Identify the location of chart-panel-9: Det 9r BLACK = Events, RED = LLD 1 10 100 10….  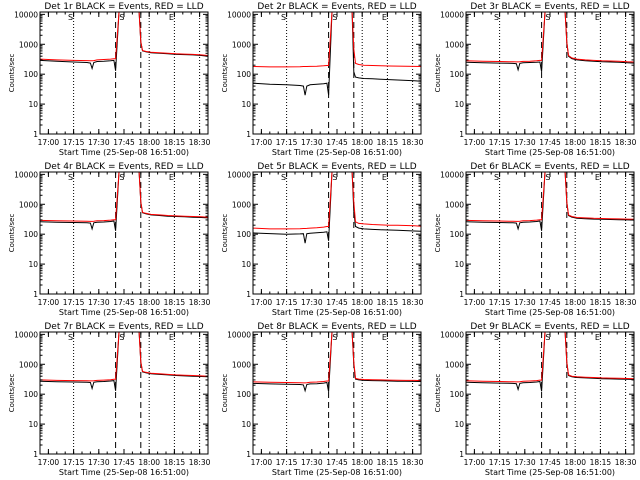
(535, 399).